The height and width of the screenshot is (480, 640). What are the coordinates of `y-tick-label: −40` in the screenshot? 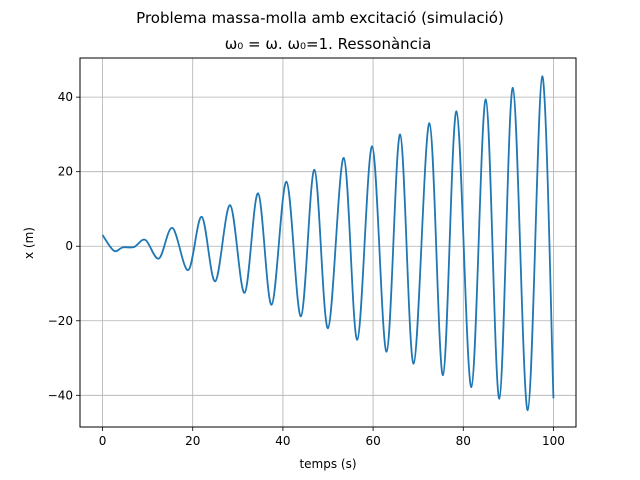 It's located at (60, 395).